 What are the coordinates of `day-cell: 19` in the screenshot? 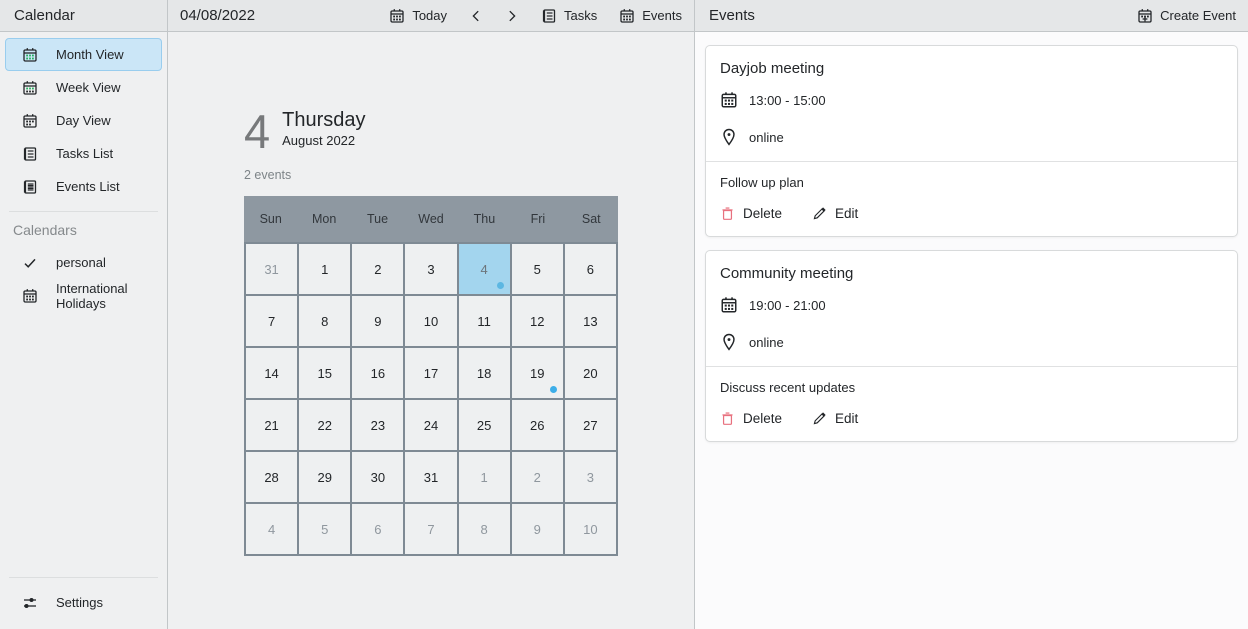 It's located at (537, 373).